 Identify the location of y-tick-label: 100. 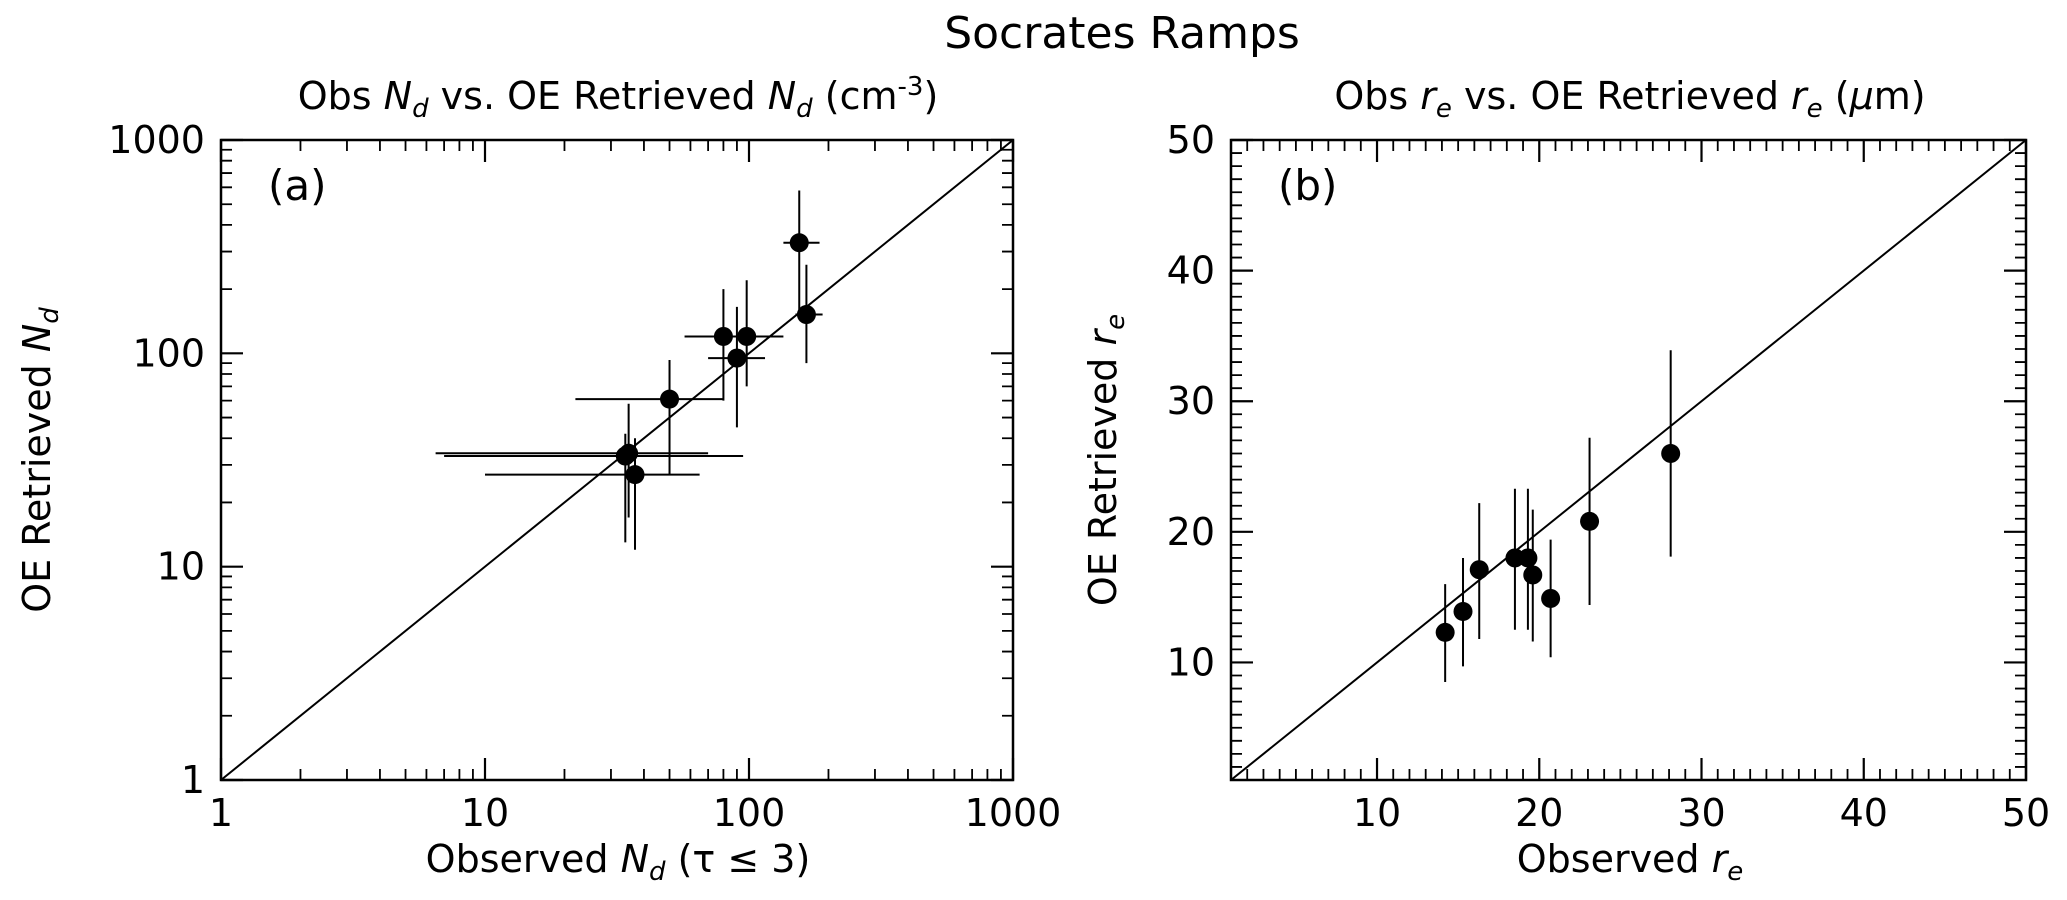
(168, 353).